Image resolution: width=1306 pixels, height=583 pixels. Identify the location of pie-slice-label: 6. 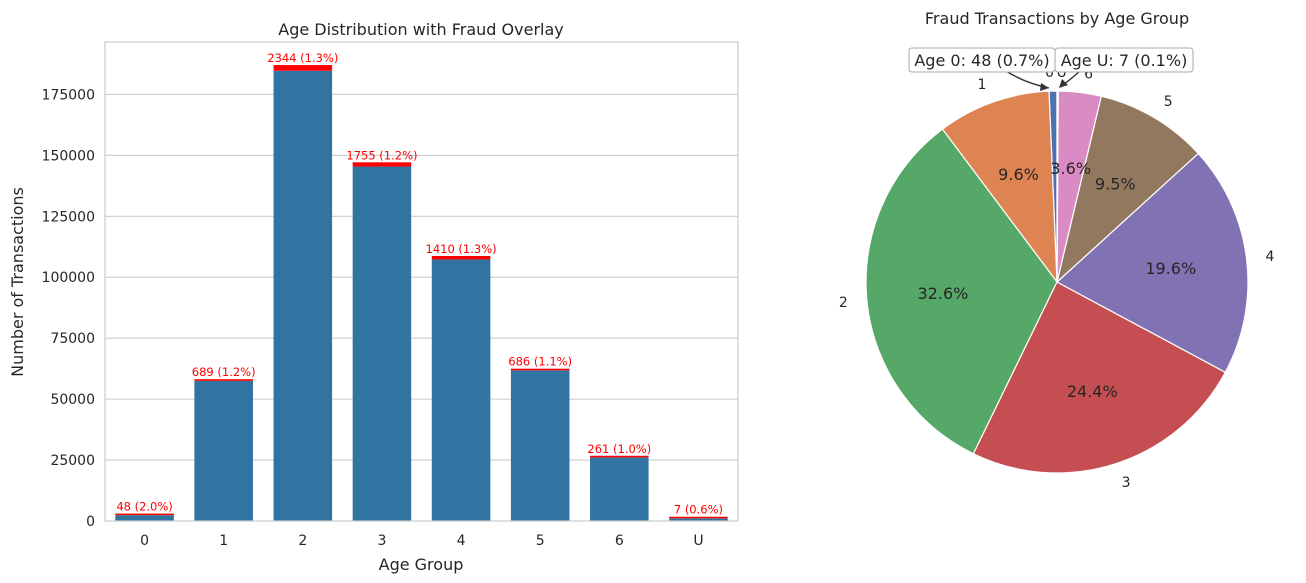
(1088, 74).